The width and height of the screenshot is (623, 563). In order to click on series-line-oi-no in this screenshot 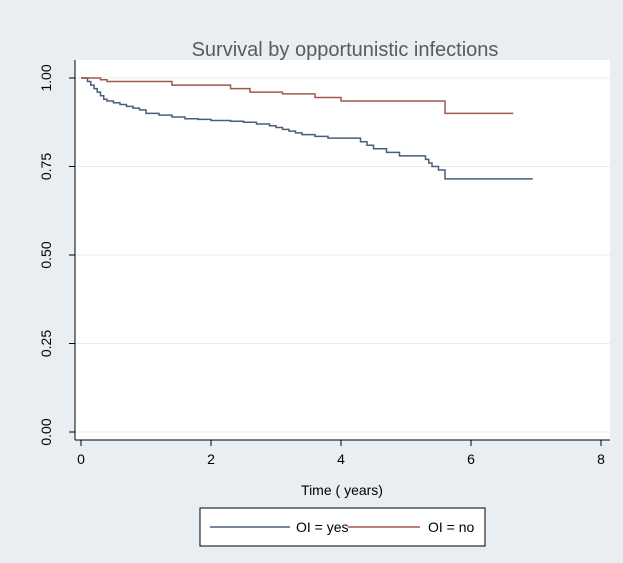, I will do `click(297, 96)`.